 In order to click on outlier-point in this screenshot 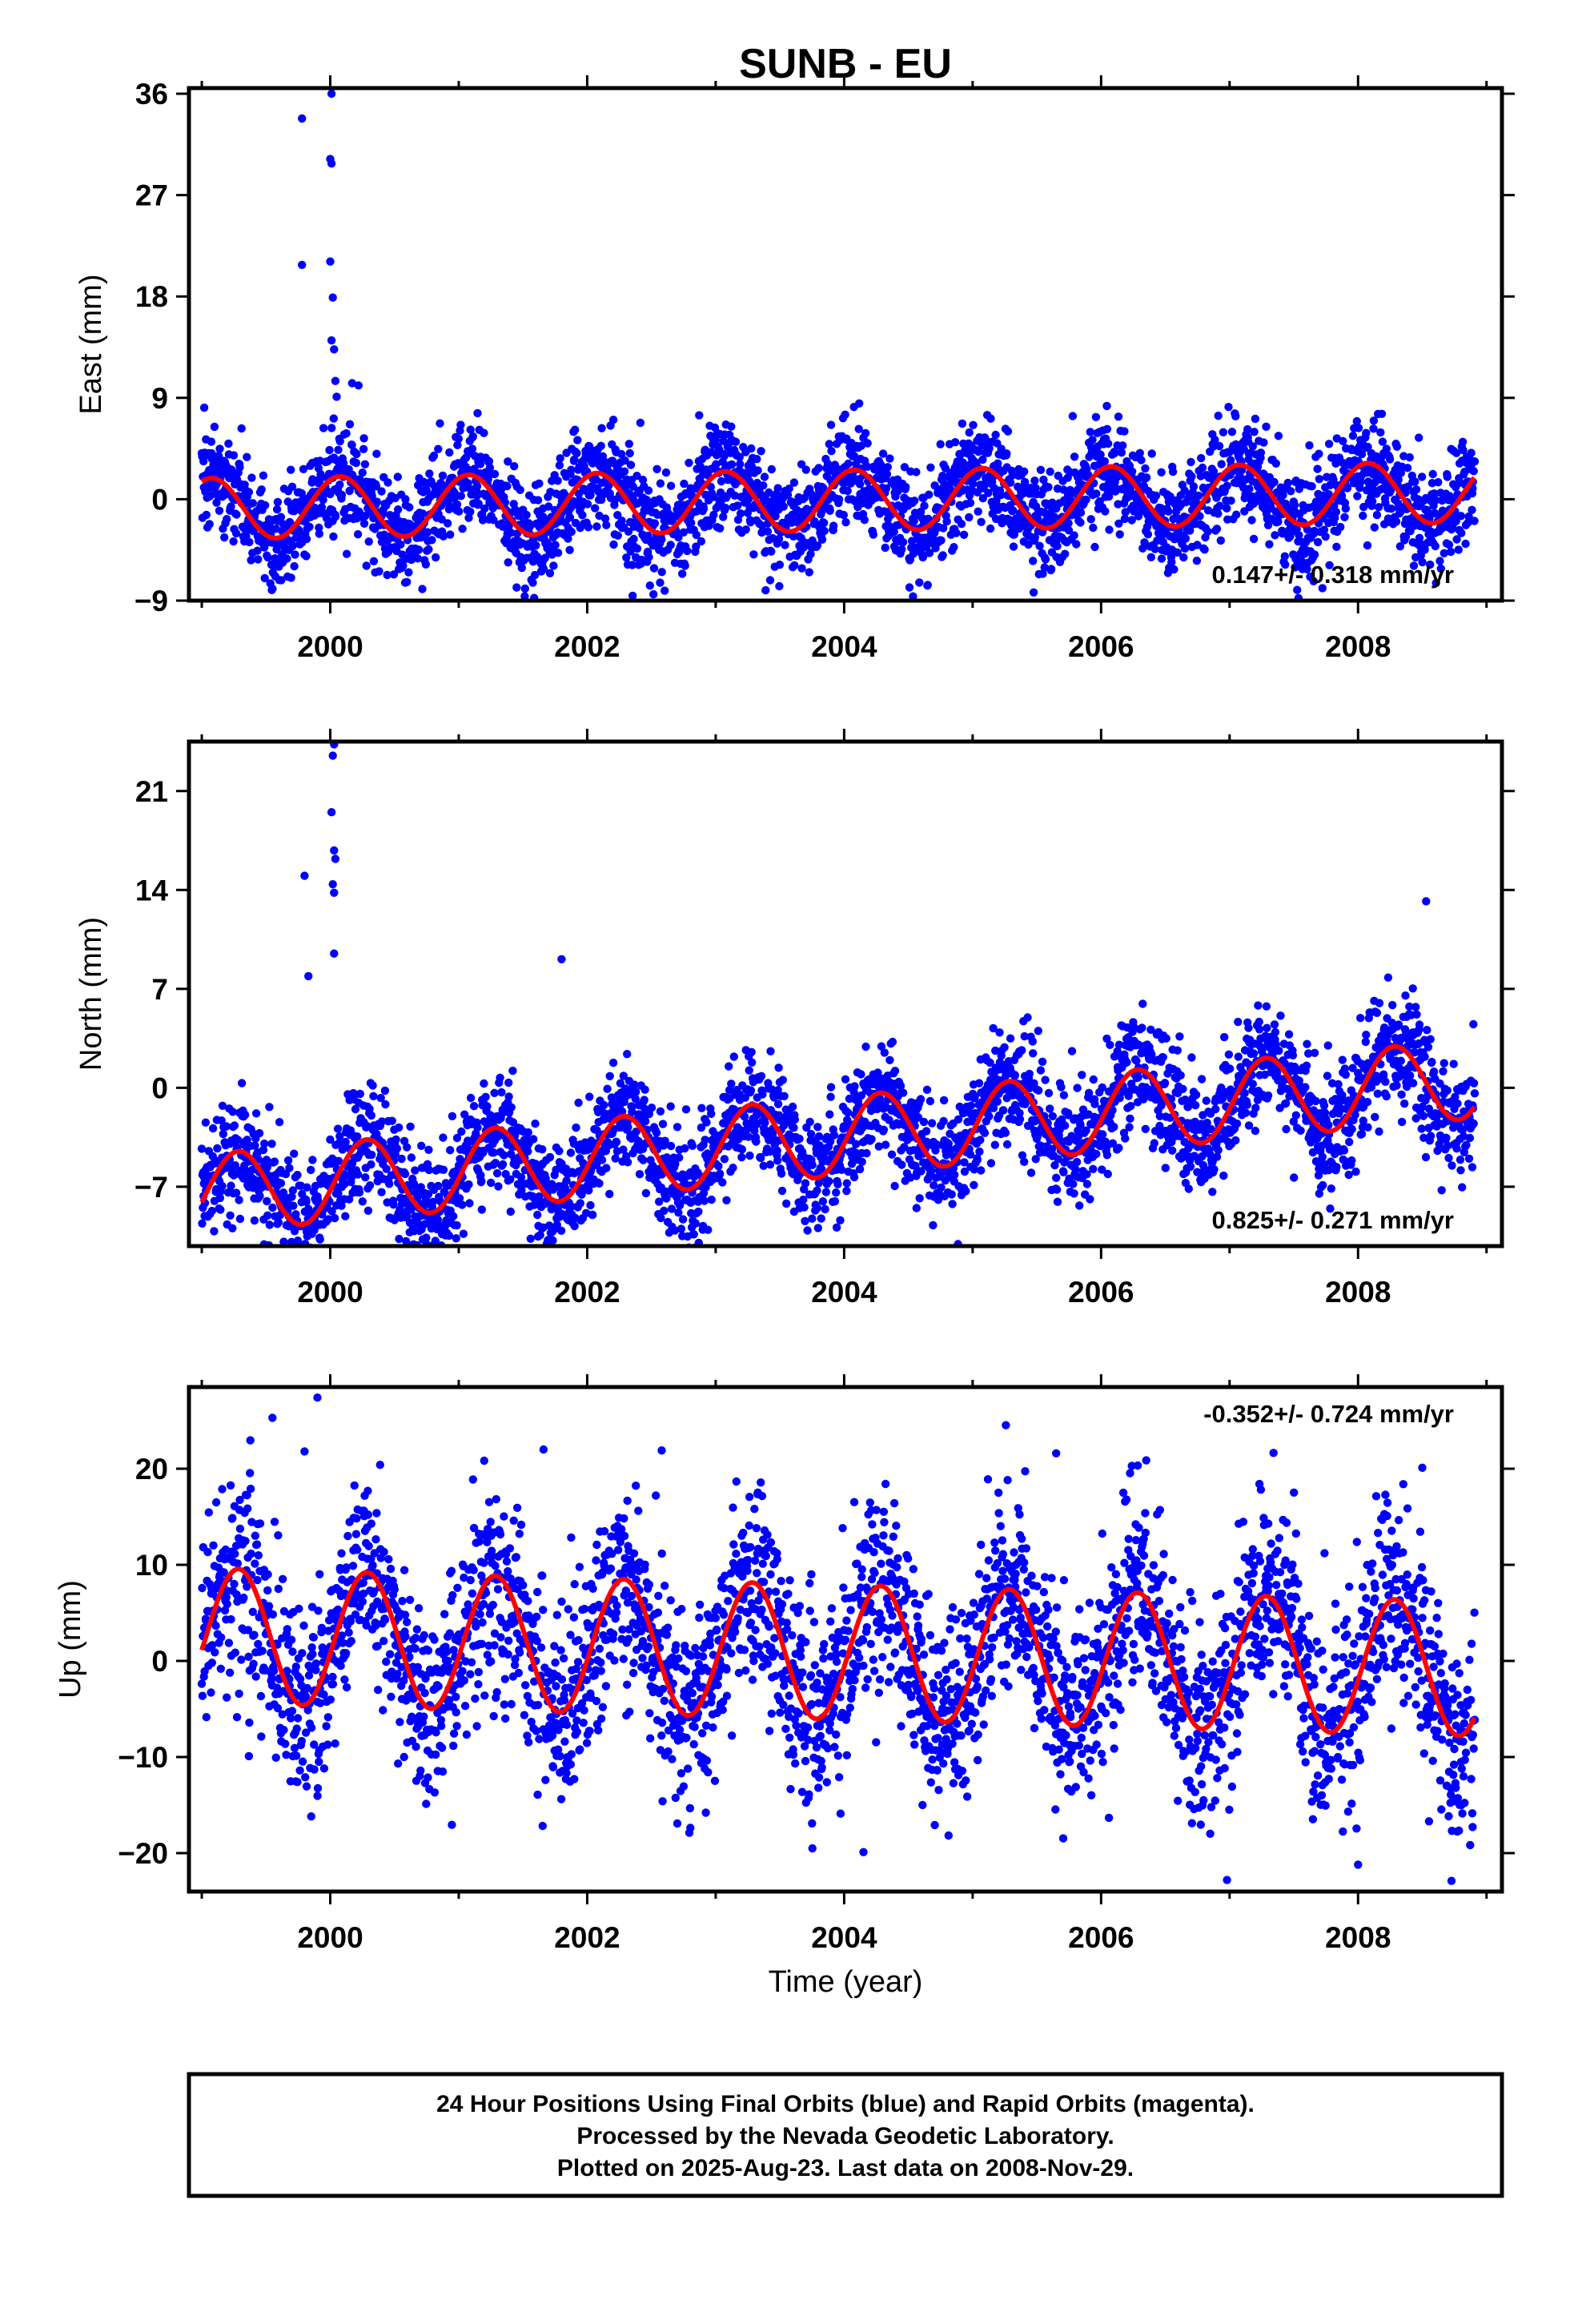, I will do `click(331, 163)`.